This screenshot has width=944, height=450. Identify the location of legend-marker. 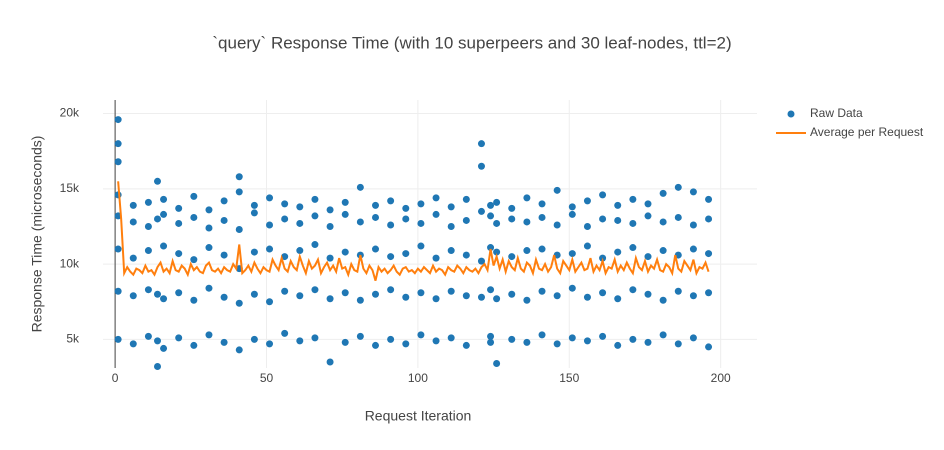
(791, 114).